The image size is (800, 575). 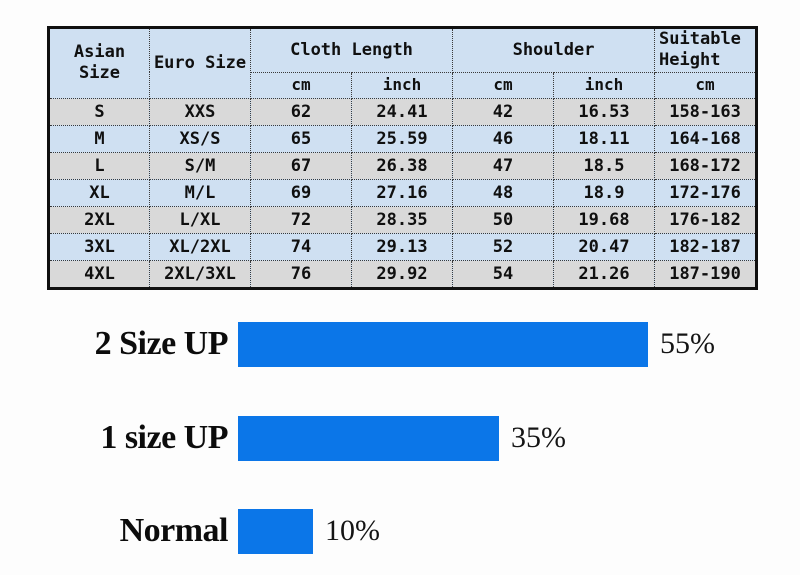 I want to click on table-row: 2XL L/XL 72 28.35 50 19.68 176-182, so click(x=403, y=219).